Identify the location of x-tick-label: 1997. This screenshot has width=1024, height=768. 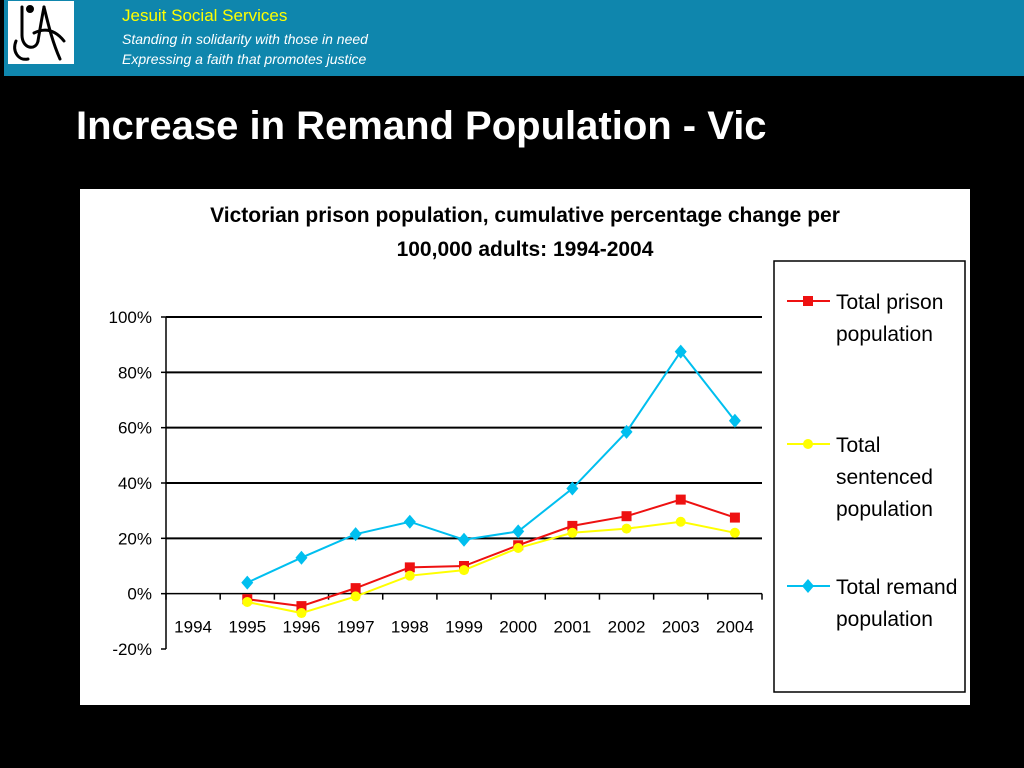
(356, 627).